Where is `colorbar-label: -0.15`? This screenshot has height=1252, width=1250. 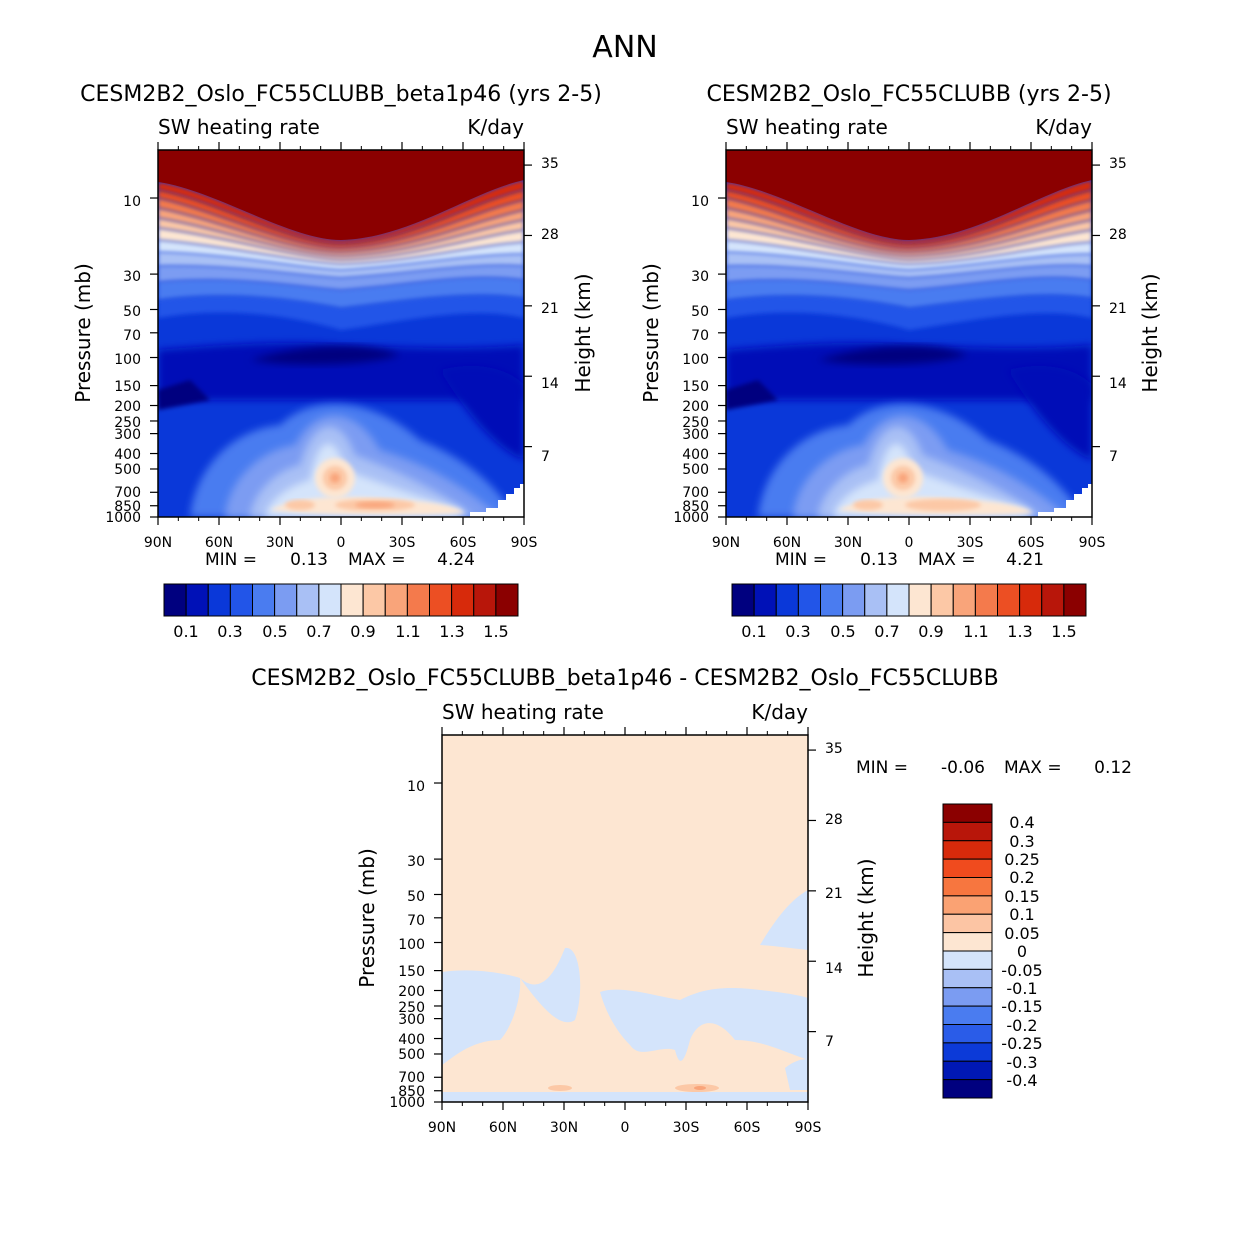
colorbar-label: -0.15 is located at coordinates (1021, 1006).